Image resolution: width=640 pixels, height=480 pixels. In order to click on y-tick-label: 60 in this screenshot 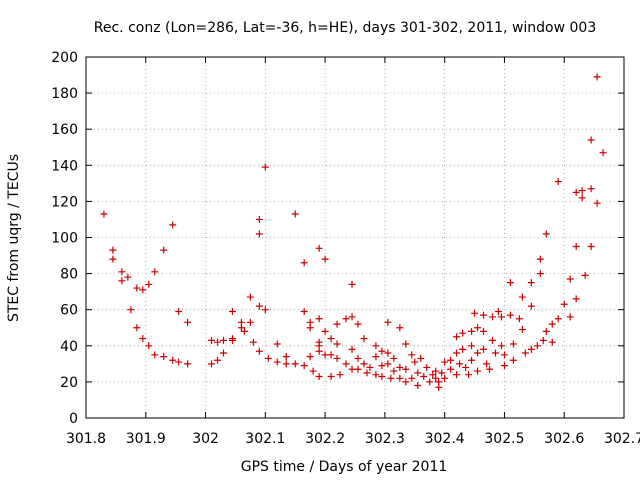, I will do `click(69, 311)`.